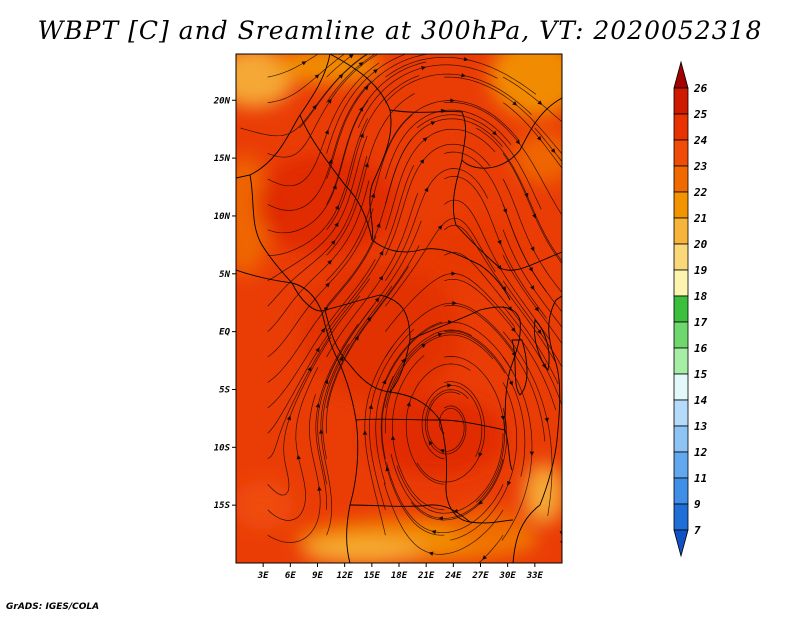 This screenshot has width=800, height=618. Describe the element at coordinates (697, 530) in the screenshot. I see `colorbar-label: 7` at that location.